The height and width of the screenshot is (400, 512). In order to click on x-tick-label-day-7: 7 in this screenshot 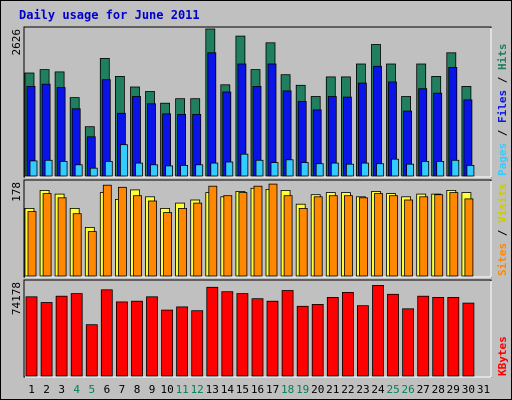, I will do `click(122, 389)`.